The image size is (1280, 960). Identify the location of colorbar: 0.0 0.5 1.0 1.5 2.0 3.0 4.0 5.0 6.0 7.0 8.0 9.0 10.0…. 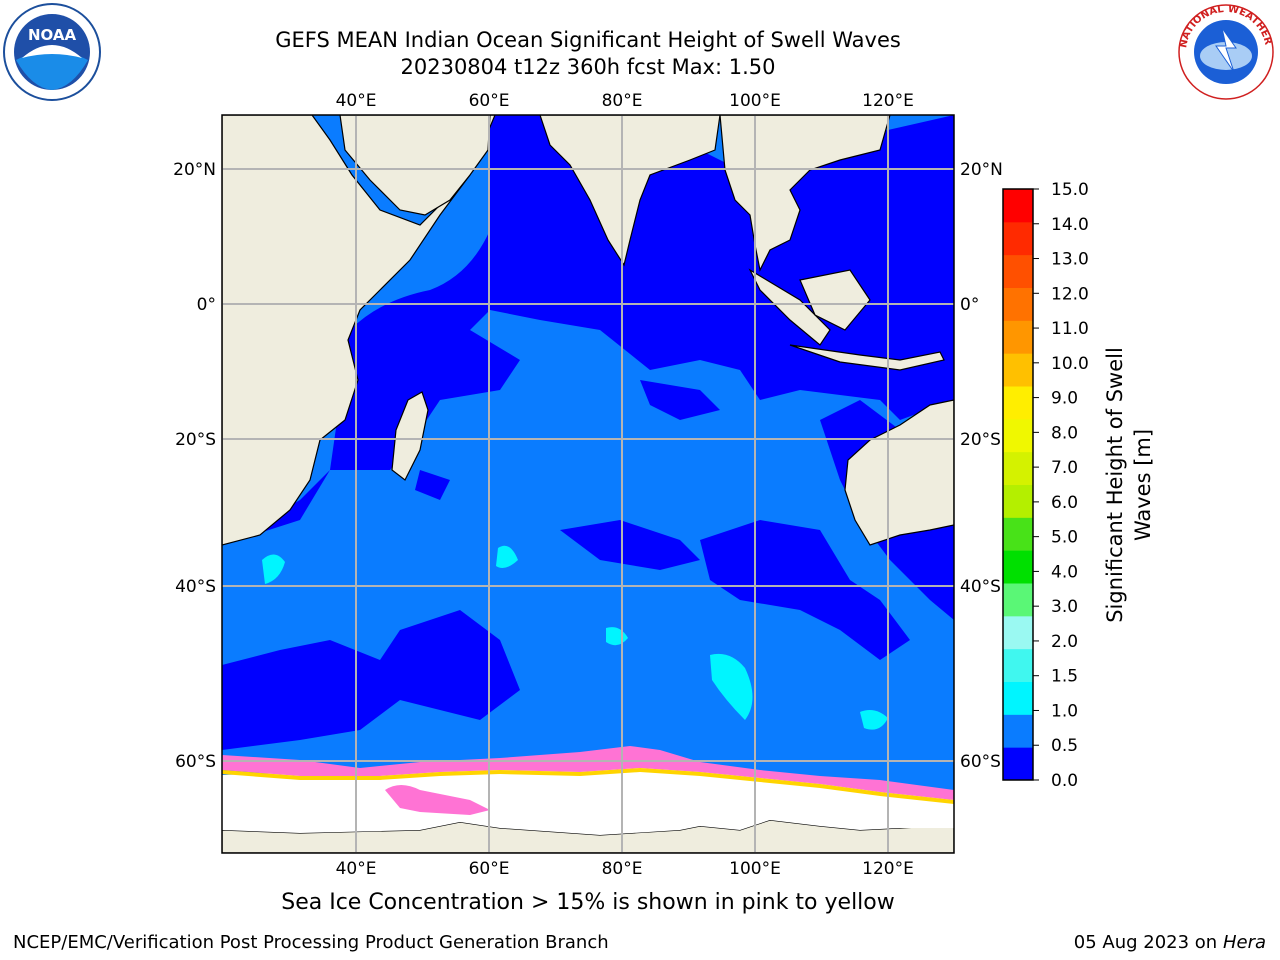
(1045, 485).